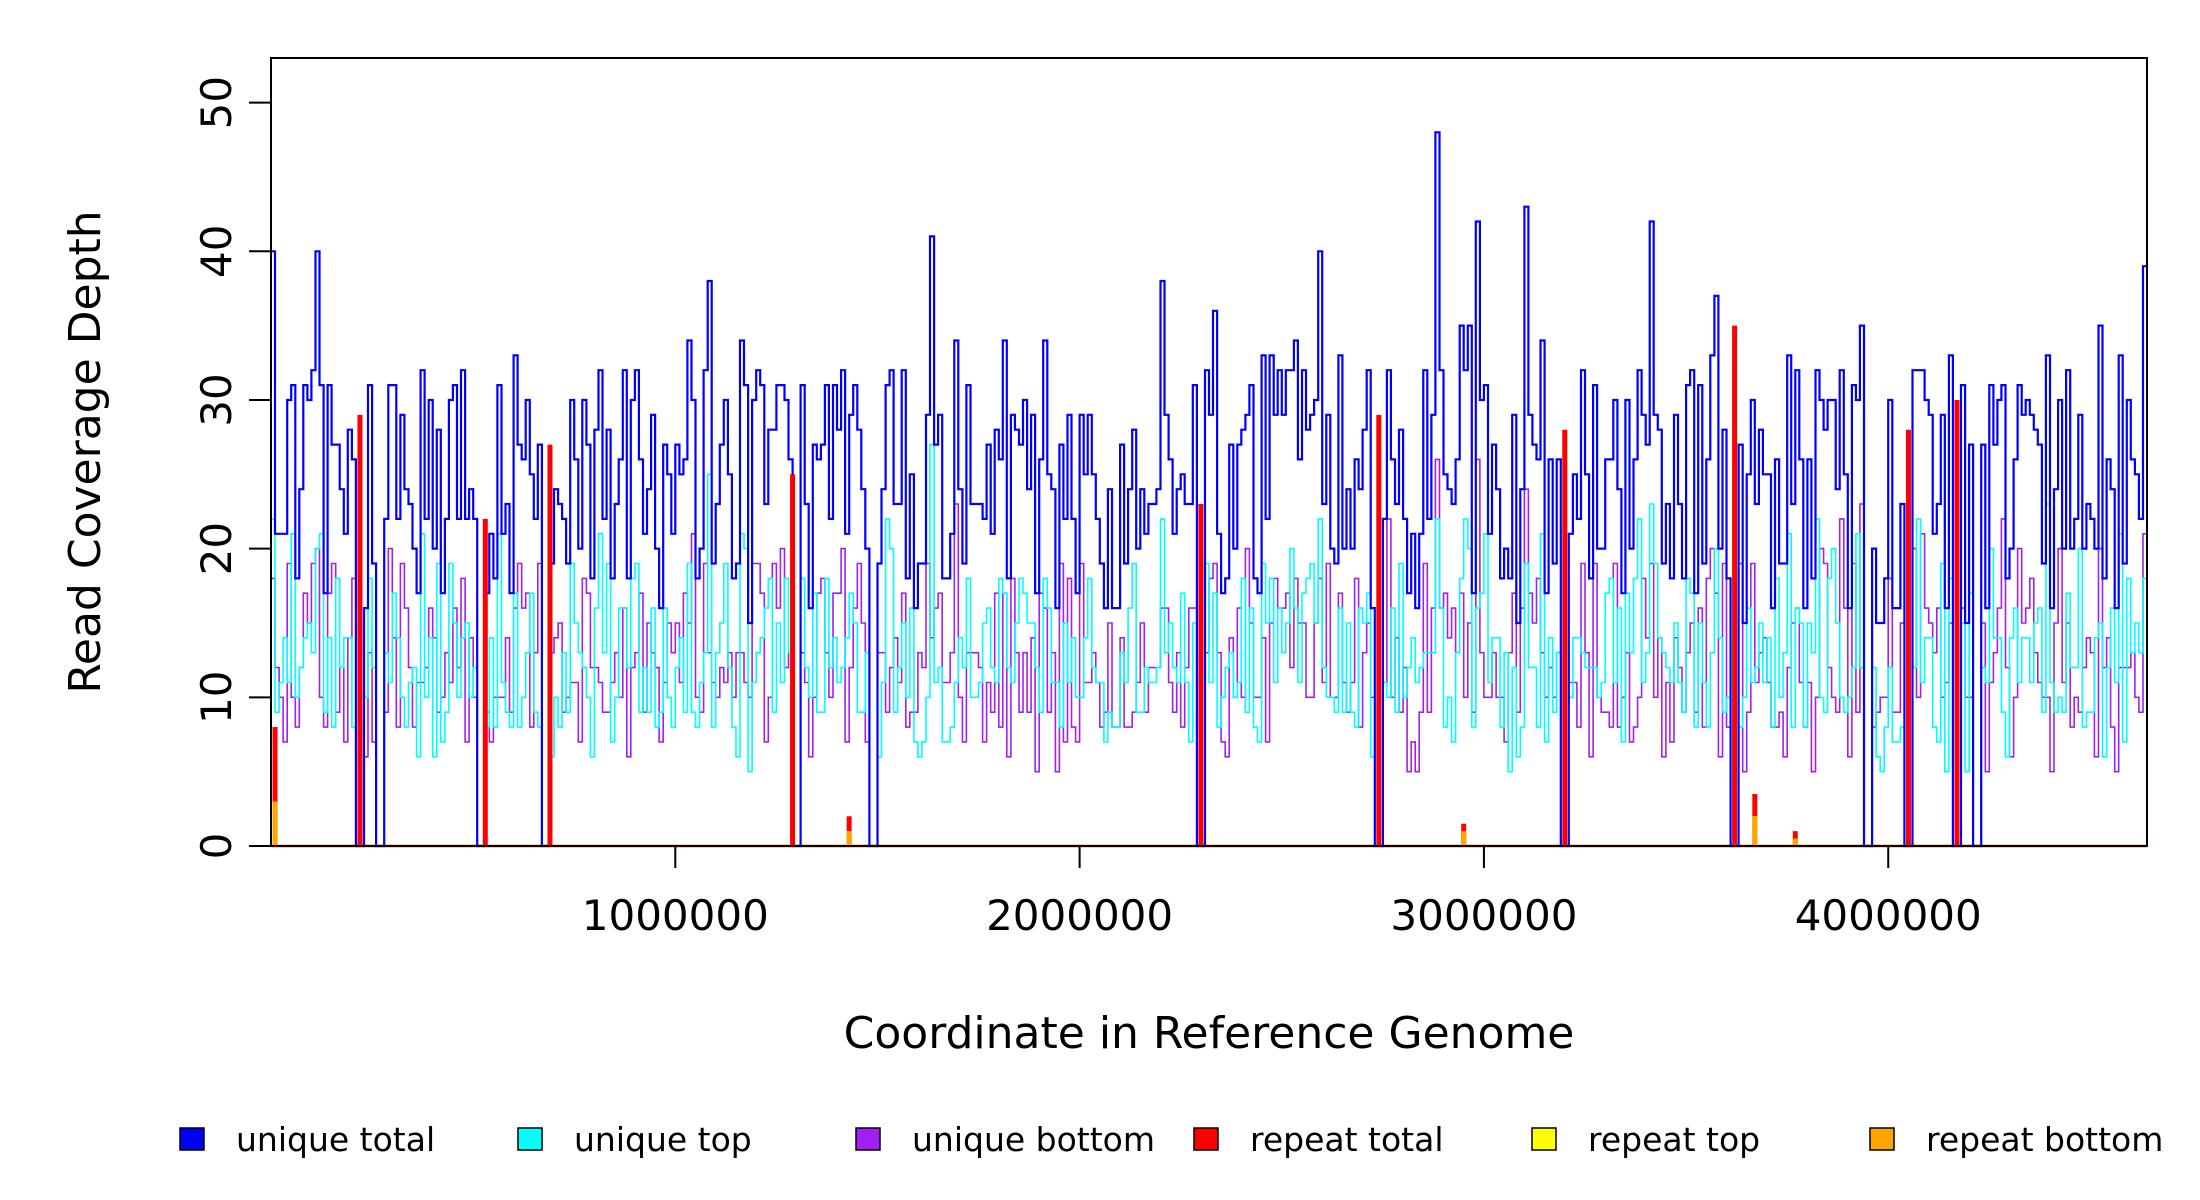 The height and width of the screenshot is (1200, 2200). Describe the element at coordinates (675, 915) in the screenshot. I see `x-tick-label: 1000000` at that location.